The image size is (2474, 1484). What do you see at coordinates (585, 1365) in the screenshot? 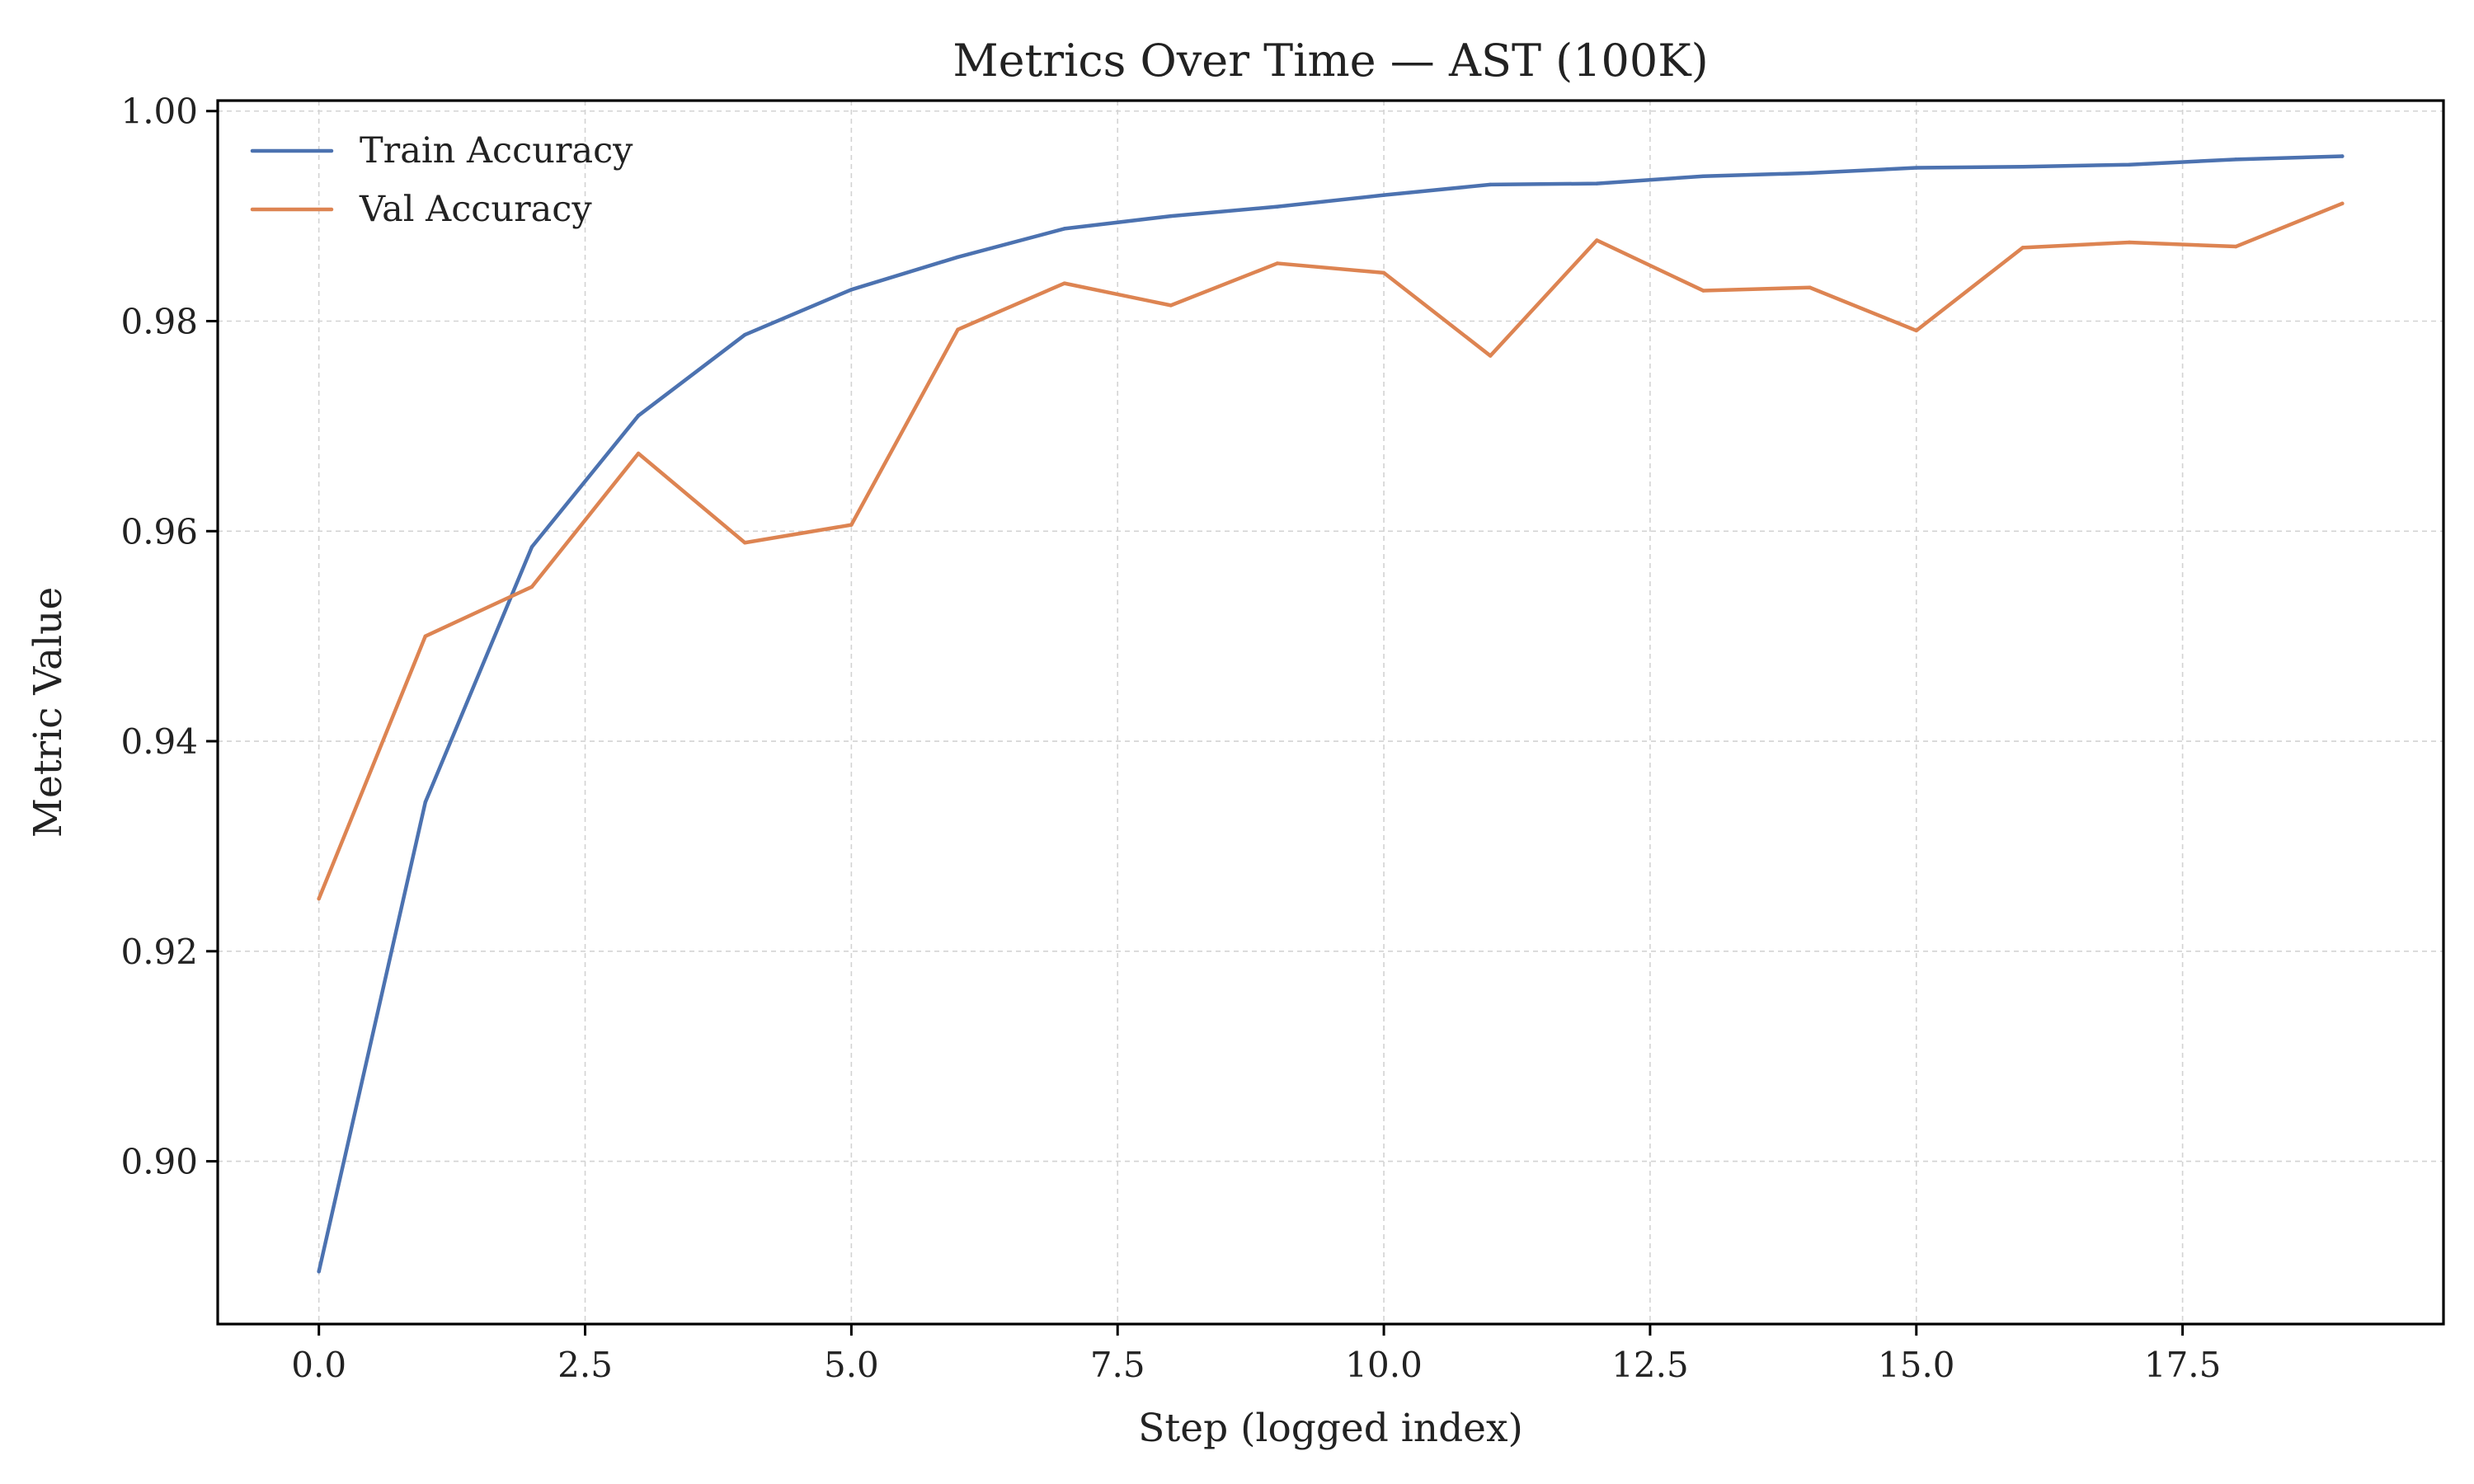
I see `x-tick-label: 2.5` at bounding box center [585, 1365].